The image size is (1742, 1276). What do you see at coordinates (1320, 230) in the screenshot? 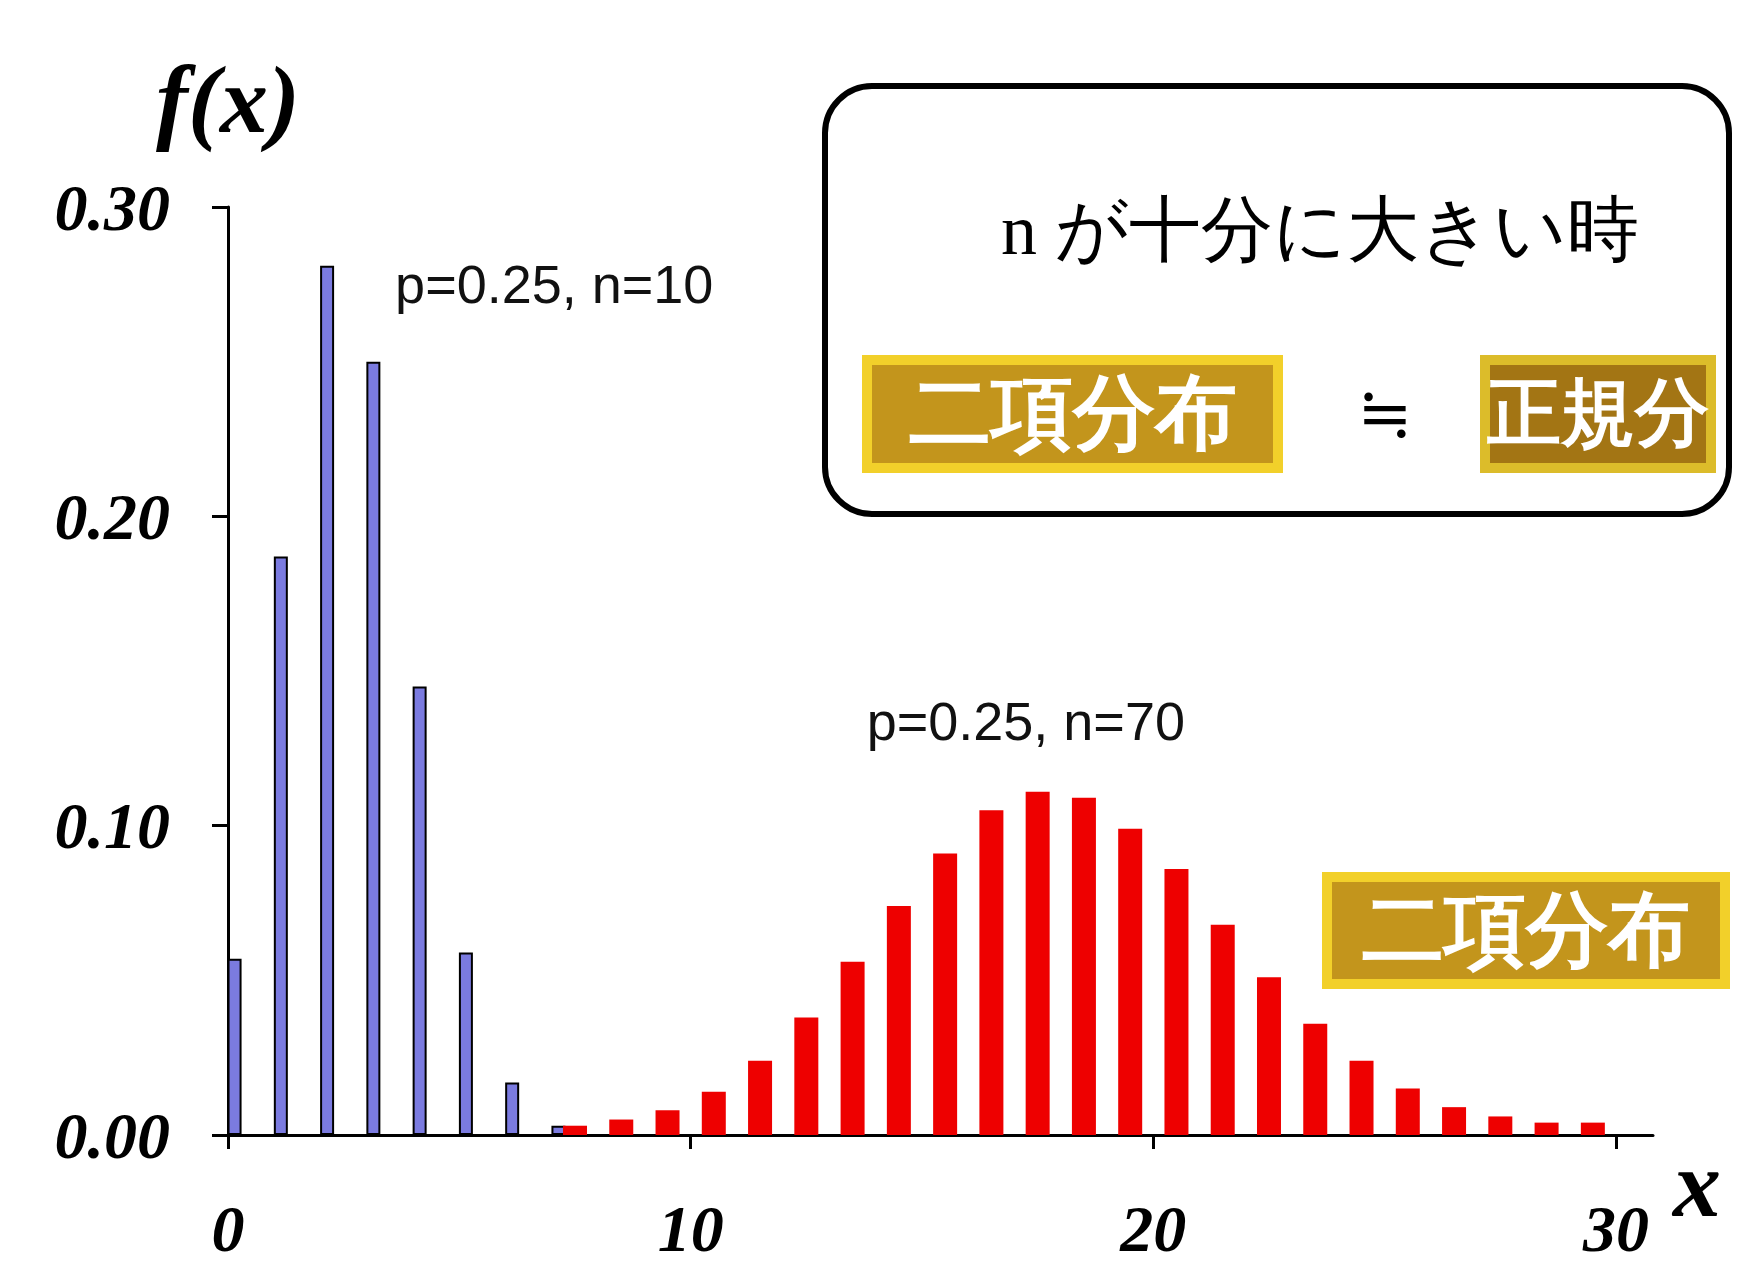
I see `annotation: n が十分に大きい時` at bounding box center [1320, 230].